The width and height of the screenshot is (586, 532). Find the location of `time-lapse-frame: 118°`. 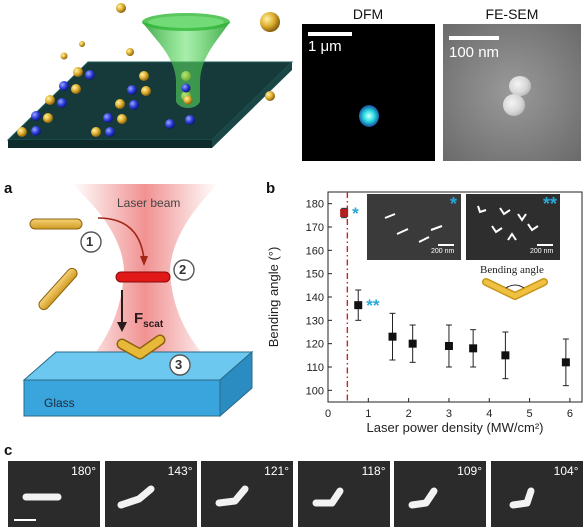

time-lapse-frame: 118° is located at coordinates (343, 494).